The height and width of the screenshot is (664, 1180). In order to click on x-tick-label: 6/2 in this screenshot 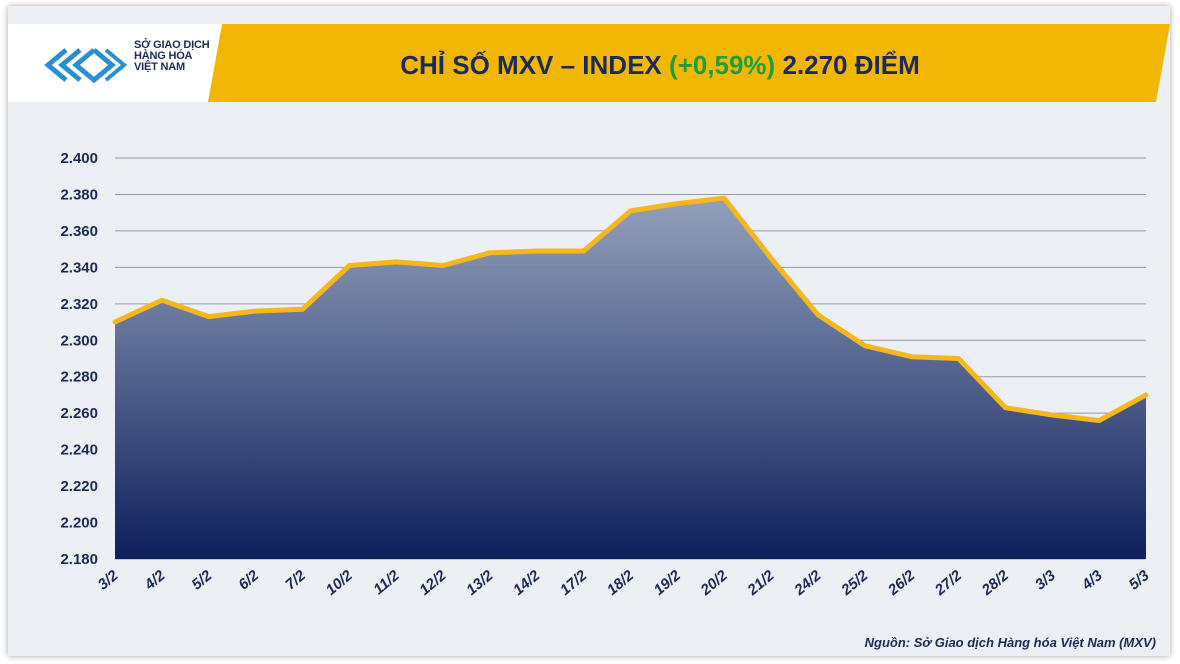, I will do `click(248, 580)`.